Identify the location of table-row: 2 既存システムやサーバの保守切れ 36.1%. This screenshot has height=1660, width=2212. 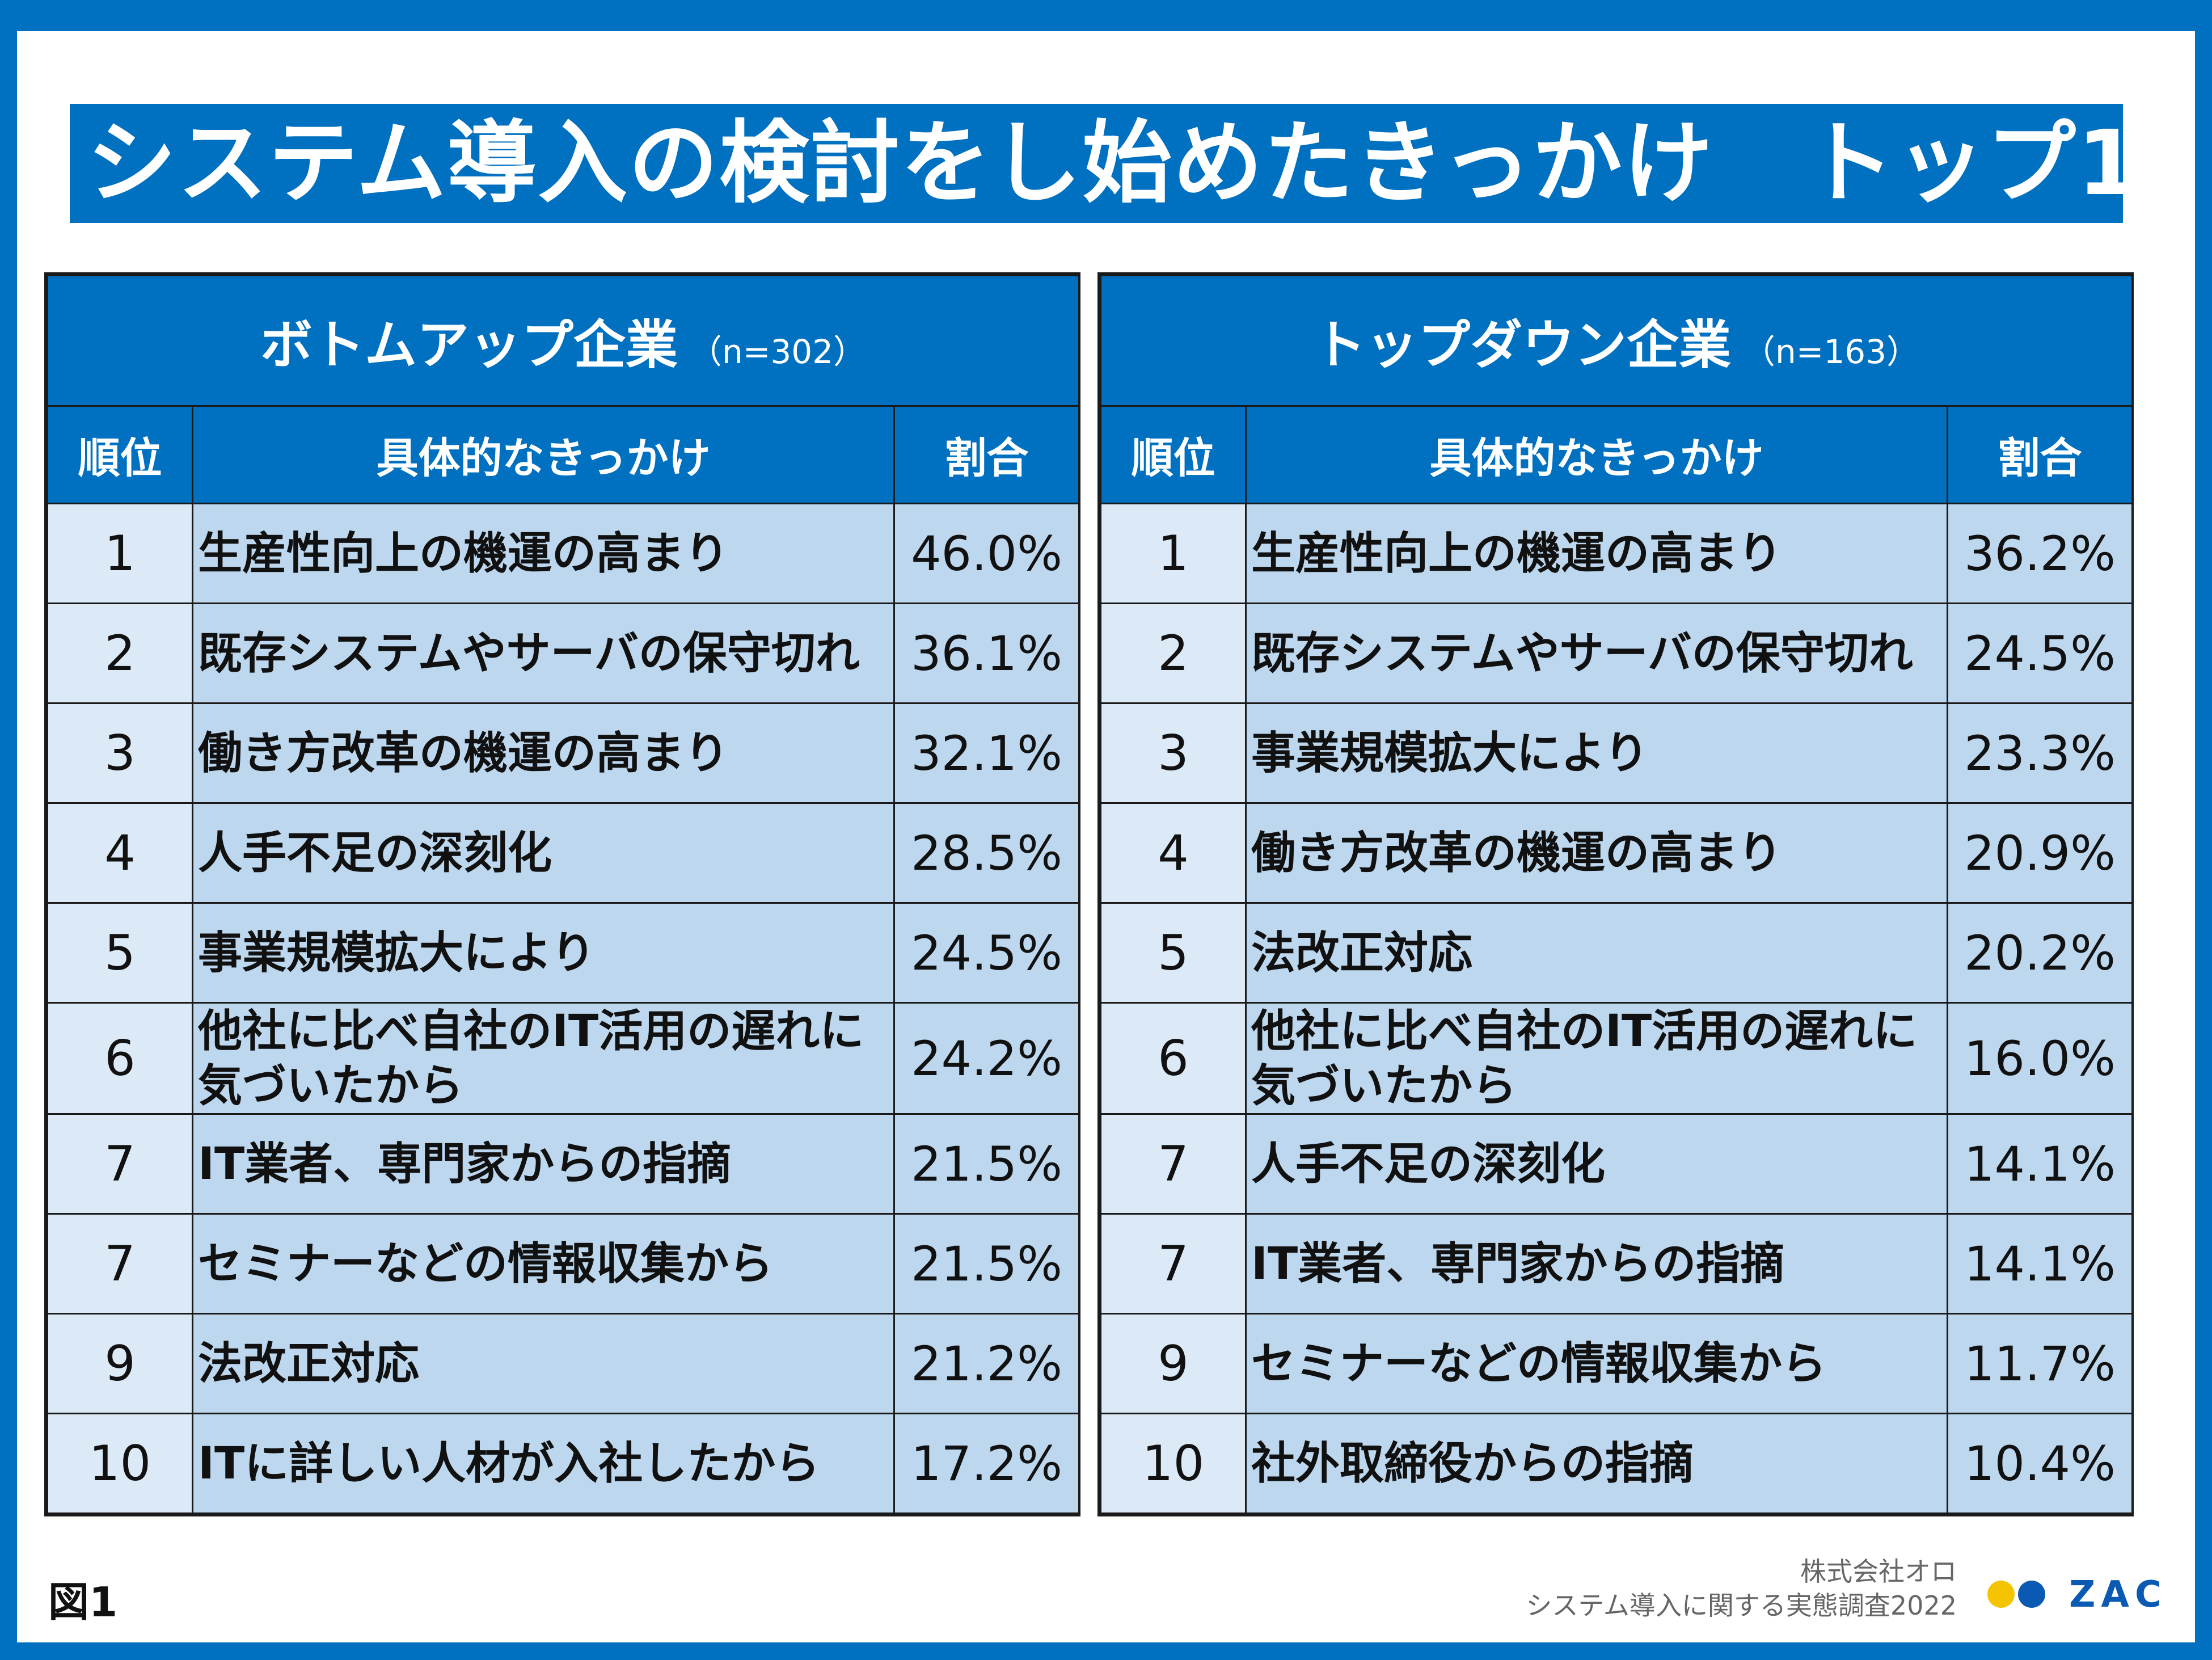
(563, 653).